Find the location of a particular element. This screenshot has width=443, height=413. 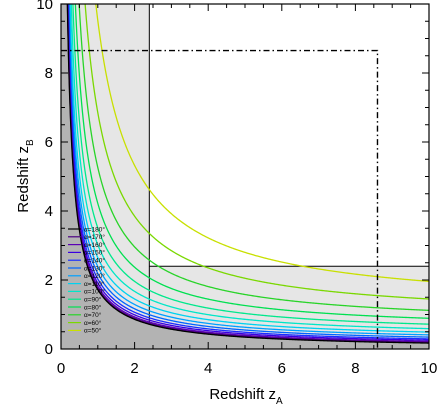

legend-label: α=60° is located at coordinates (93, 323).